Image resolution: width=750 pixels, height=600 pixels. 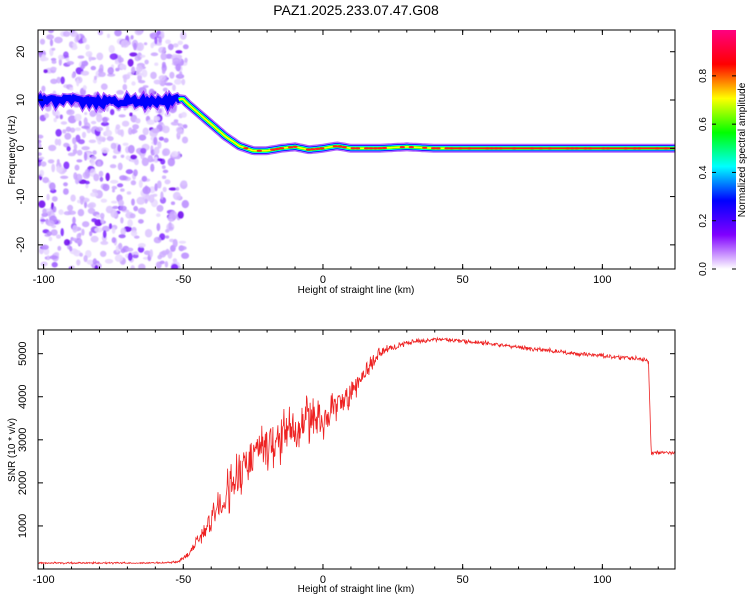 I want to click on x-tick-label: -50, so click(x=183, y=580).